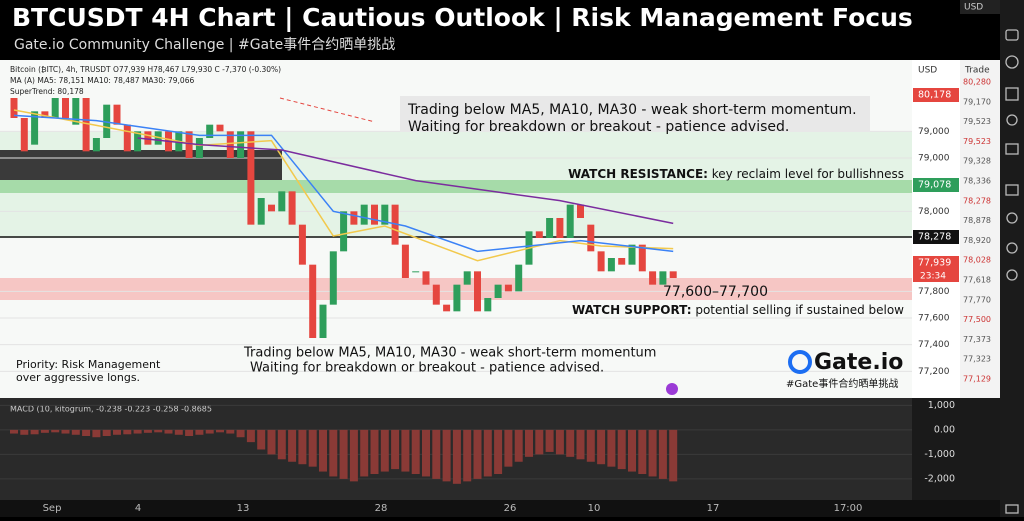 The height and width of the screenshot is (521, 1024). Describe the element at coordinates (973, 8) in the screenshot. I see `currency: USD` at that location.